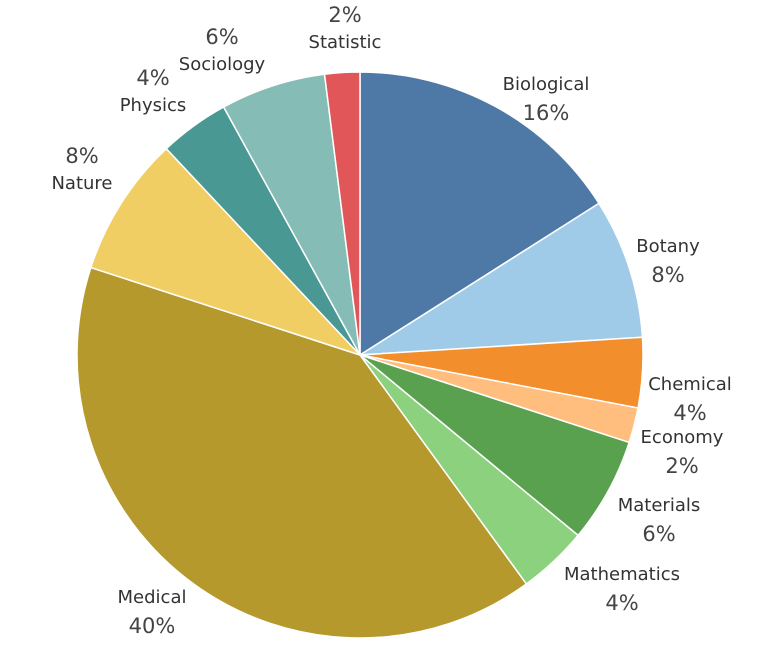 The image size is (765, 672). What do you see at coordinates (689, 413) in the screenshot?
I see `slice-value-chemical: 4%` at bounding box center [689, 413].